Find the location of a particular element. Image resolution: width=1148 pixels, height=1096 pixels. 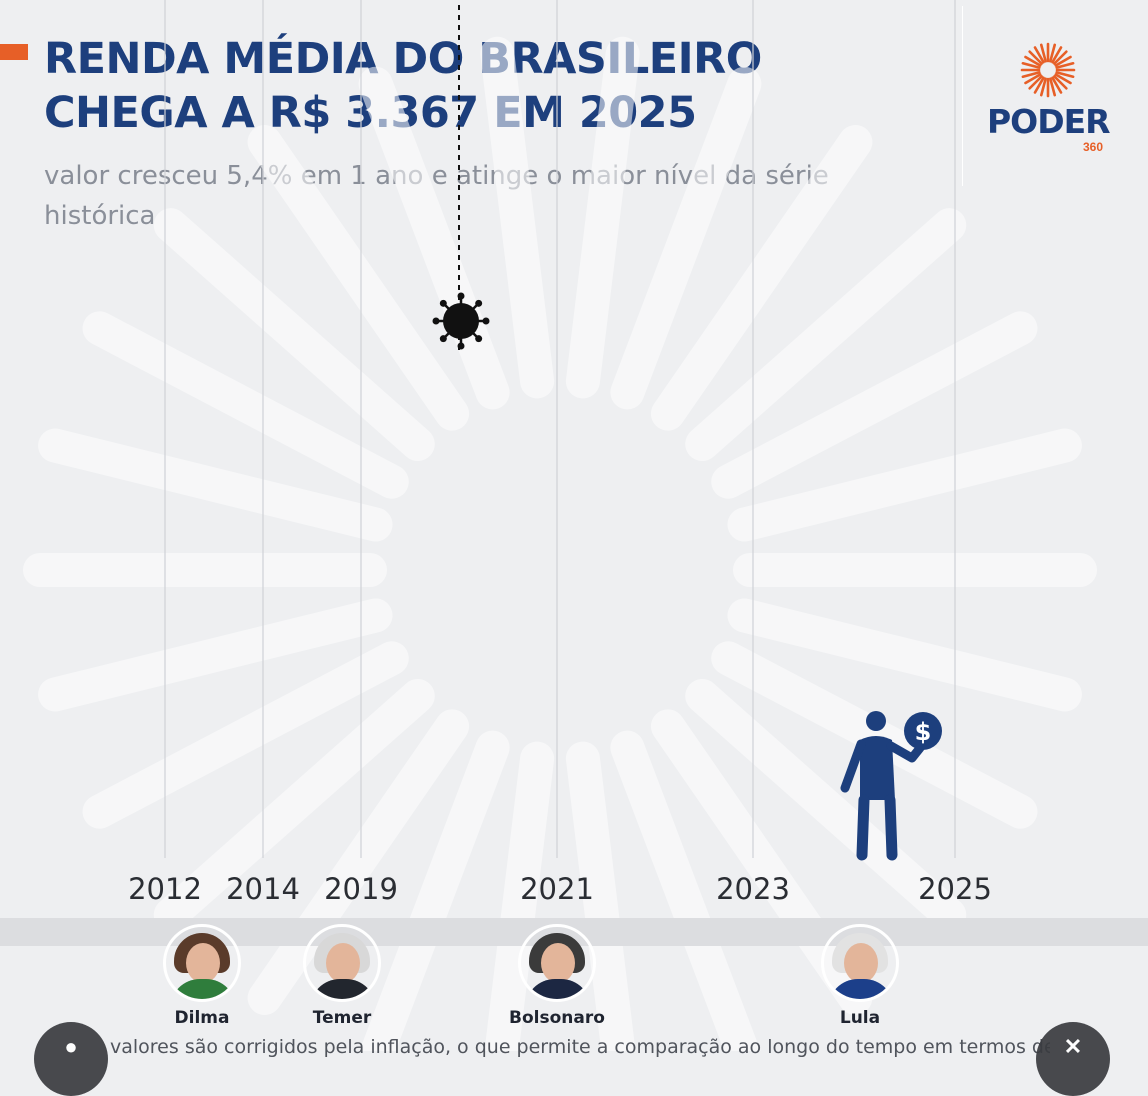

virus-body is located at coordinates (461, 321).